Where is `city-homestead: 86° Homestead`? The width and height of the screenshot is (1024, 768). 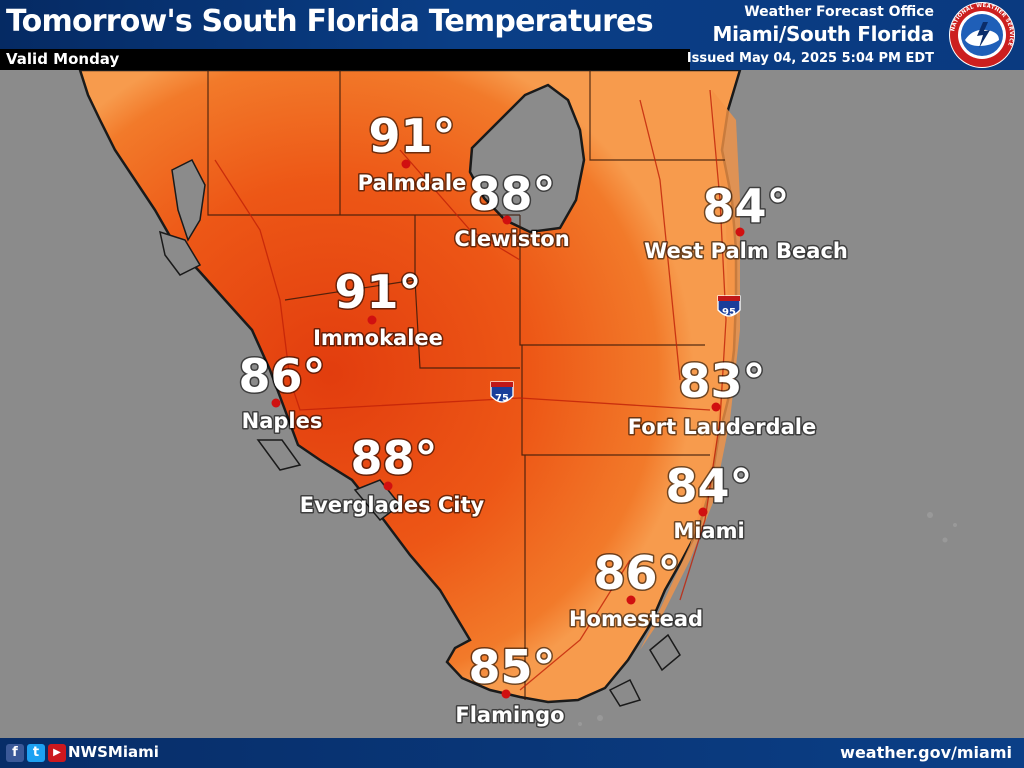
city-homestead: 86° Homestead is located at coordinates (635, 589).